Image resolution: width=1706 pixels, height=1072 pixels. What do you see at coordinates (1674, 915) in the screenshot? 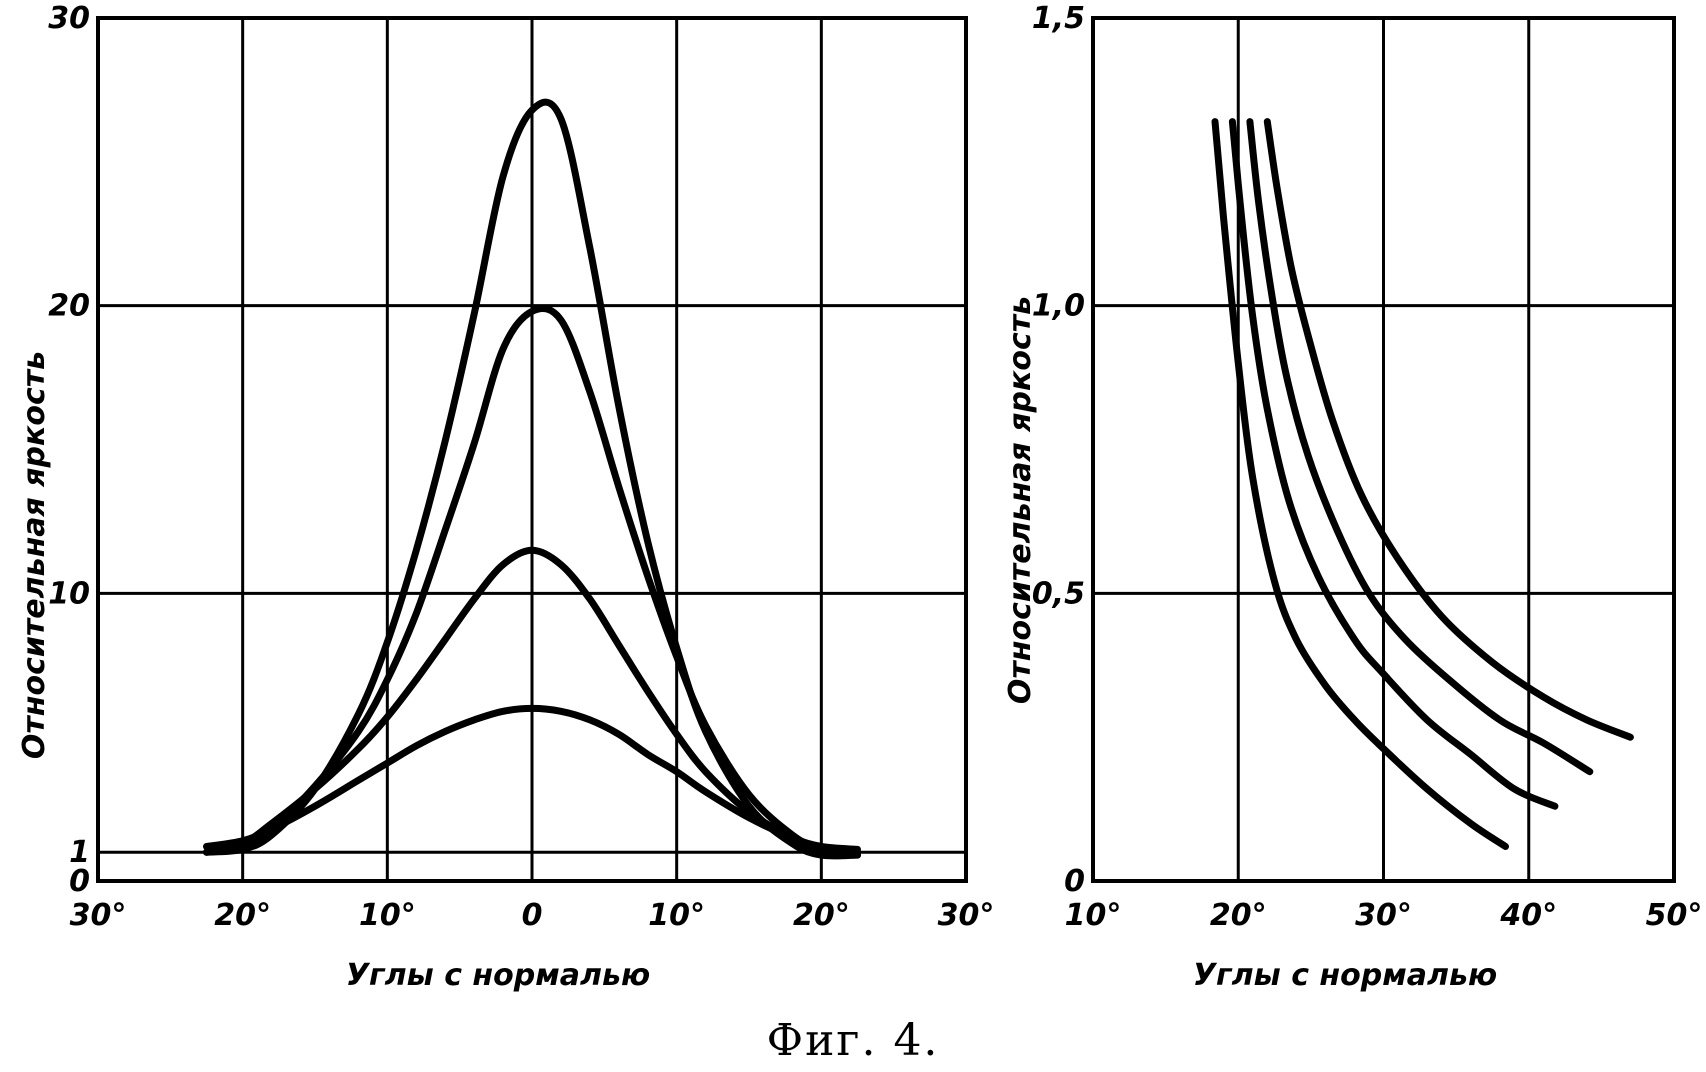
I see `right-x-tick-label: 50°` at bounding box center [1674, 915].